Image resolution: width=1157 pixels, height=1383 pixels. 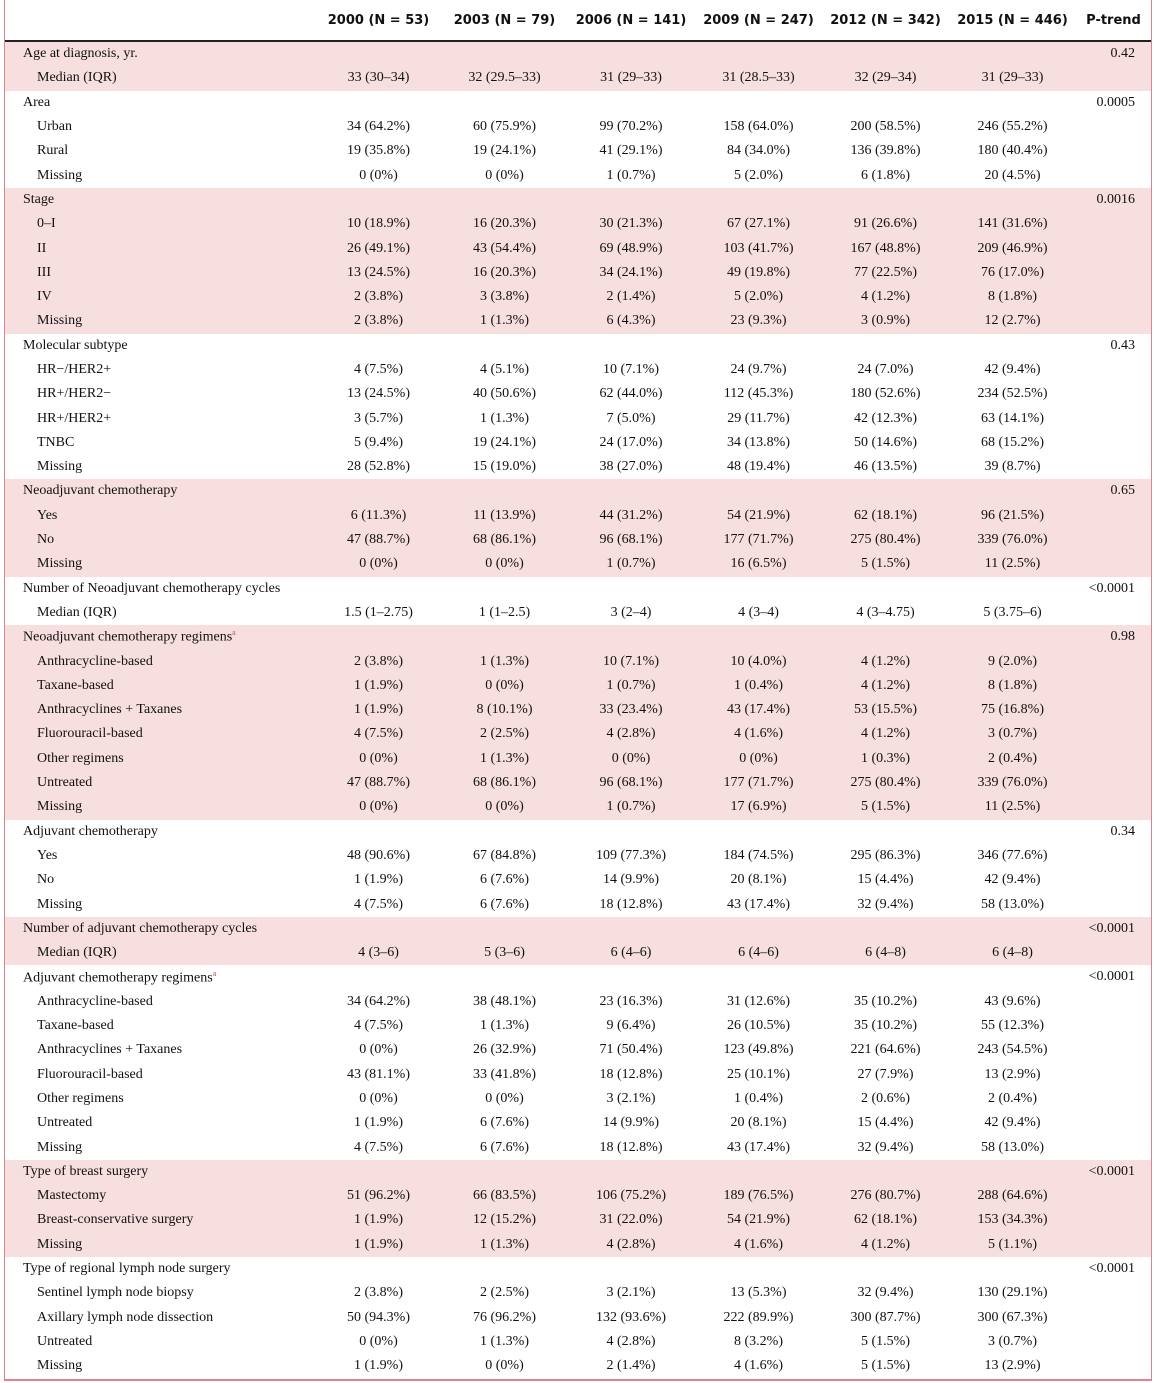 What do you see at coordinates (631, 515) in the screenshot?
I see `data-cell: 44 (31.2%)` at bounding box center [631, 515].